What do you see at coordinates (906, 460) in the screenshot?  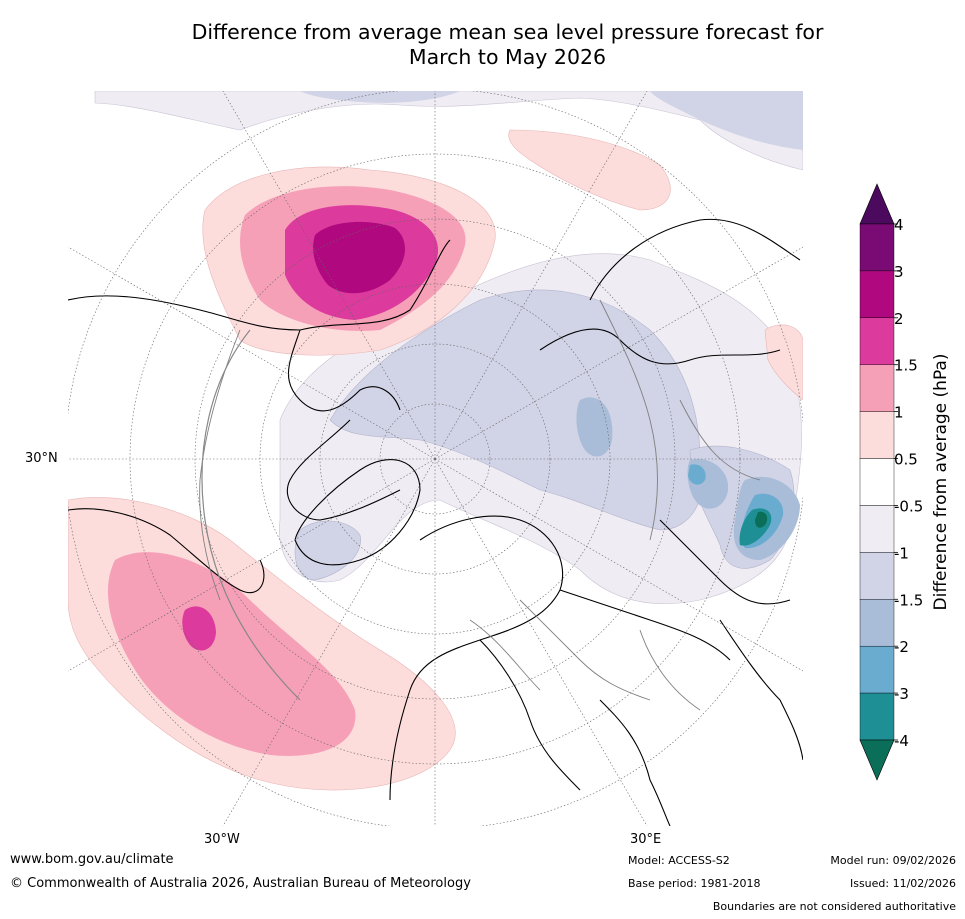 I see `colorbar-tick-label-5: 0.5` at bounding box center [906, 460].